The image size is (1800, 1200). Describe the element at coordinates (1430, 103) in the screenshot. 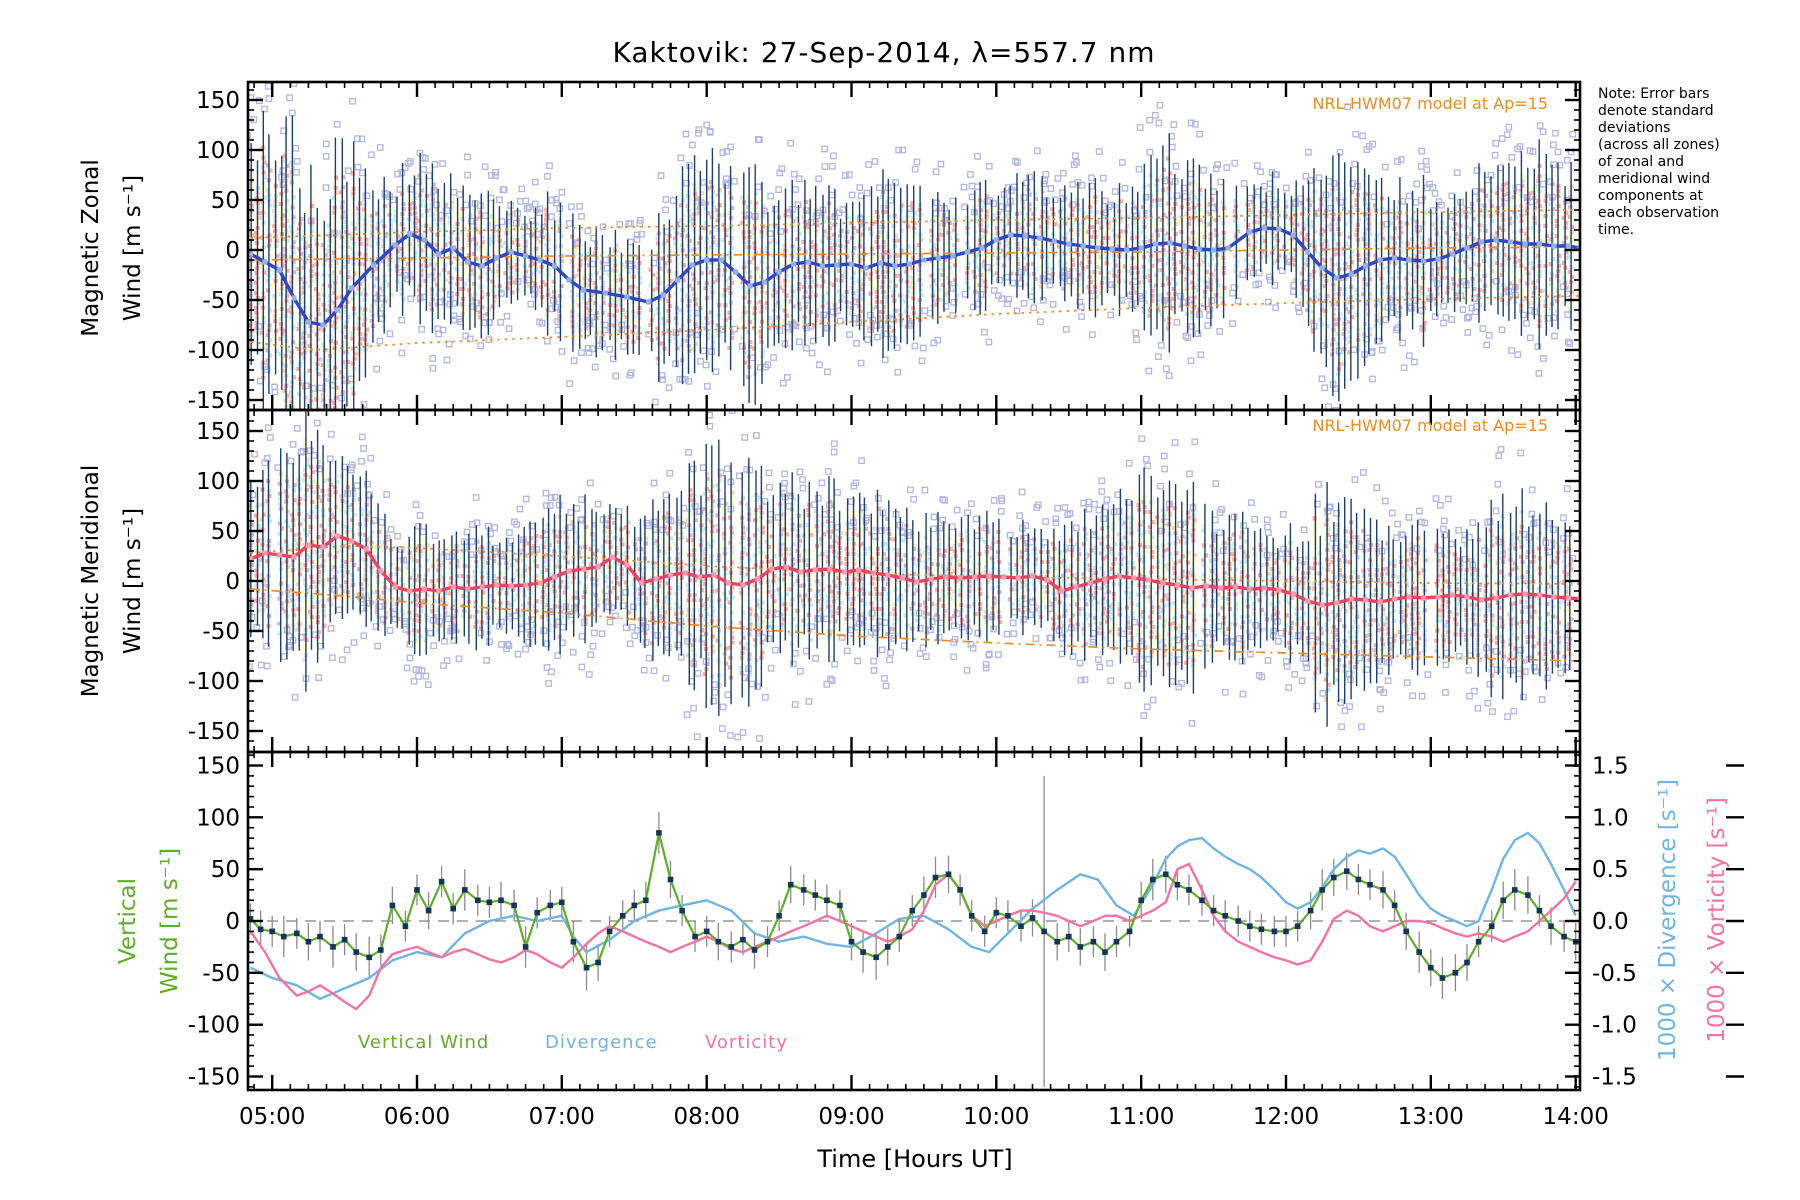

I see `model-annotation-zonal: NRL-HWM07 model at Ap=15` at that location.